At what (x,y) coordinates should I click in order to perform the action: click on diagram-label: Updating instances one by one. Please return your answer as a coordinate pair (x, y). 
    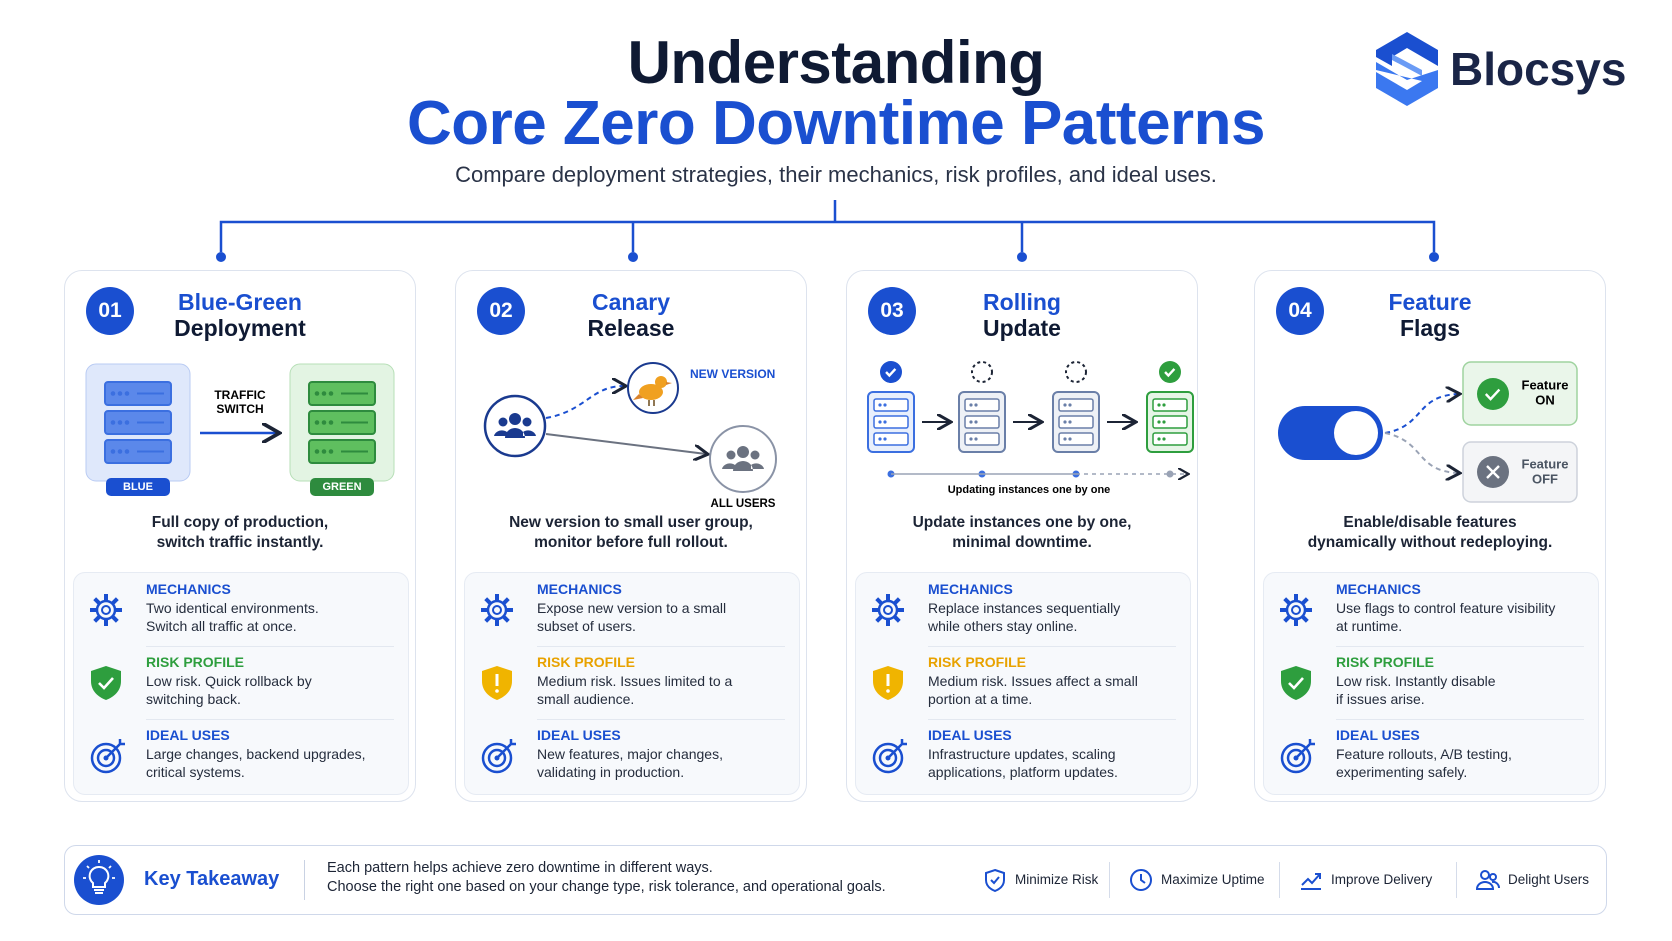
    Looking at the image, I should click on (1029, 490).